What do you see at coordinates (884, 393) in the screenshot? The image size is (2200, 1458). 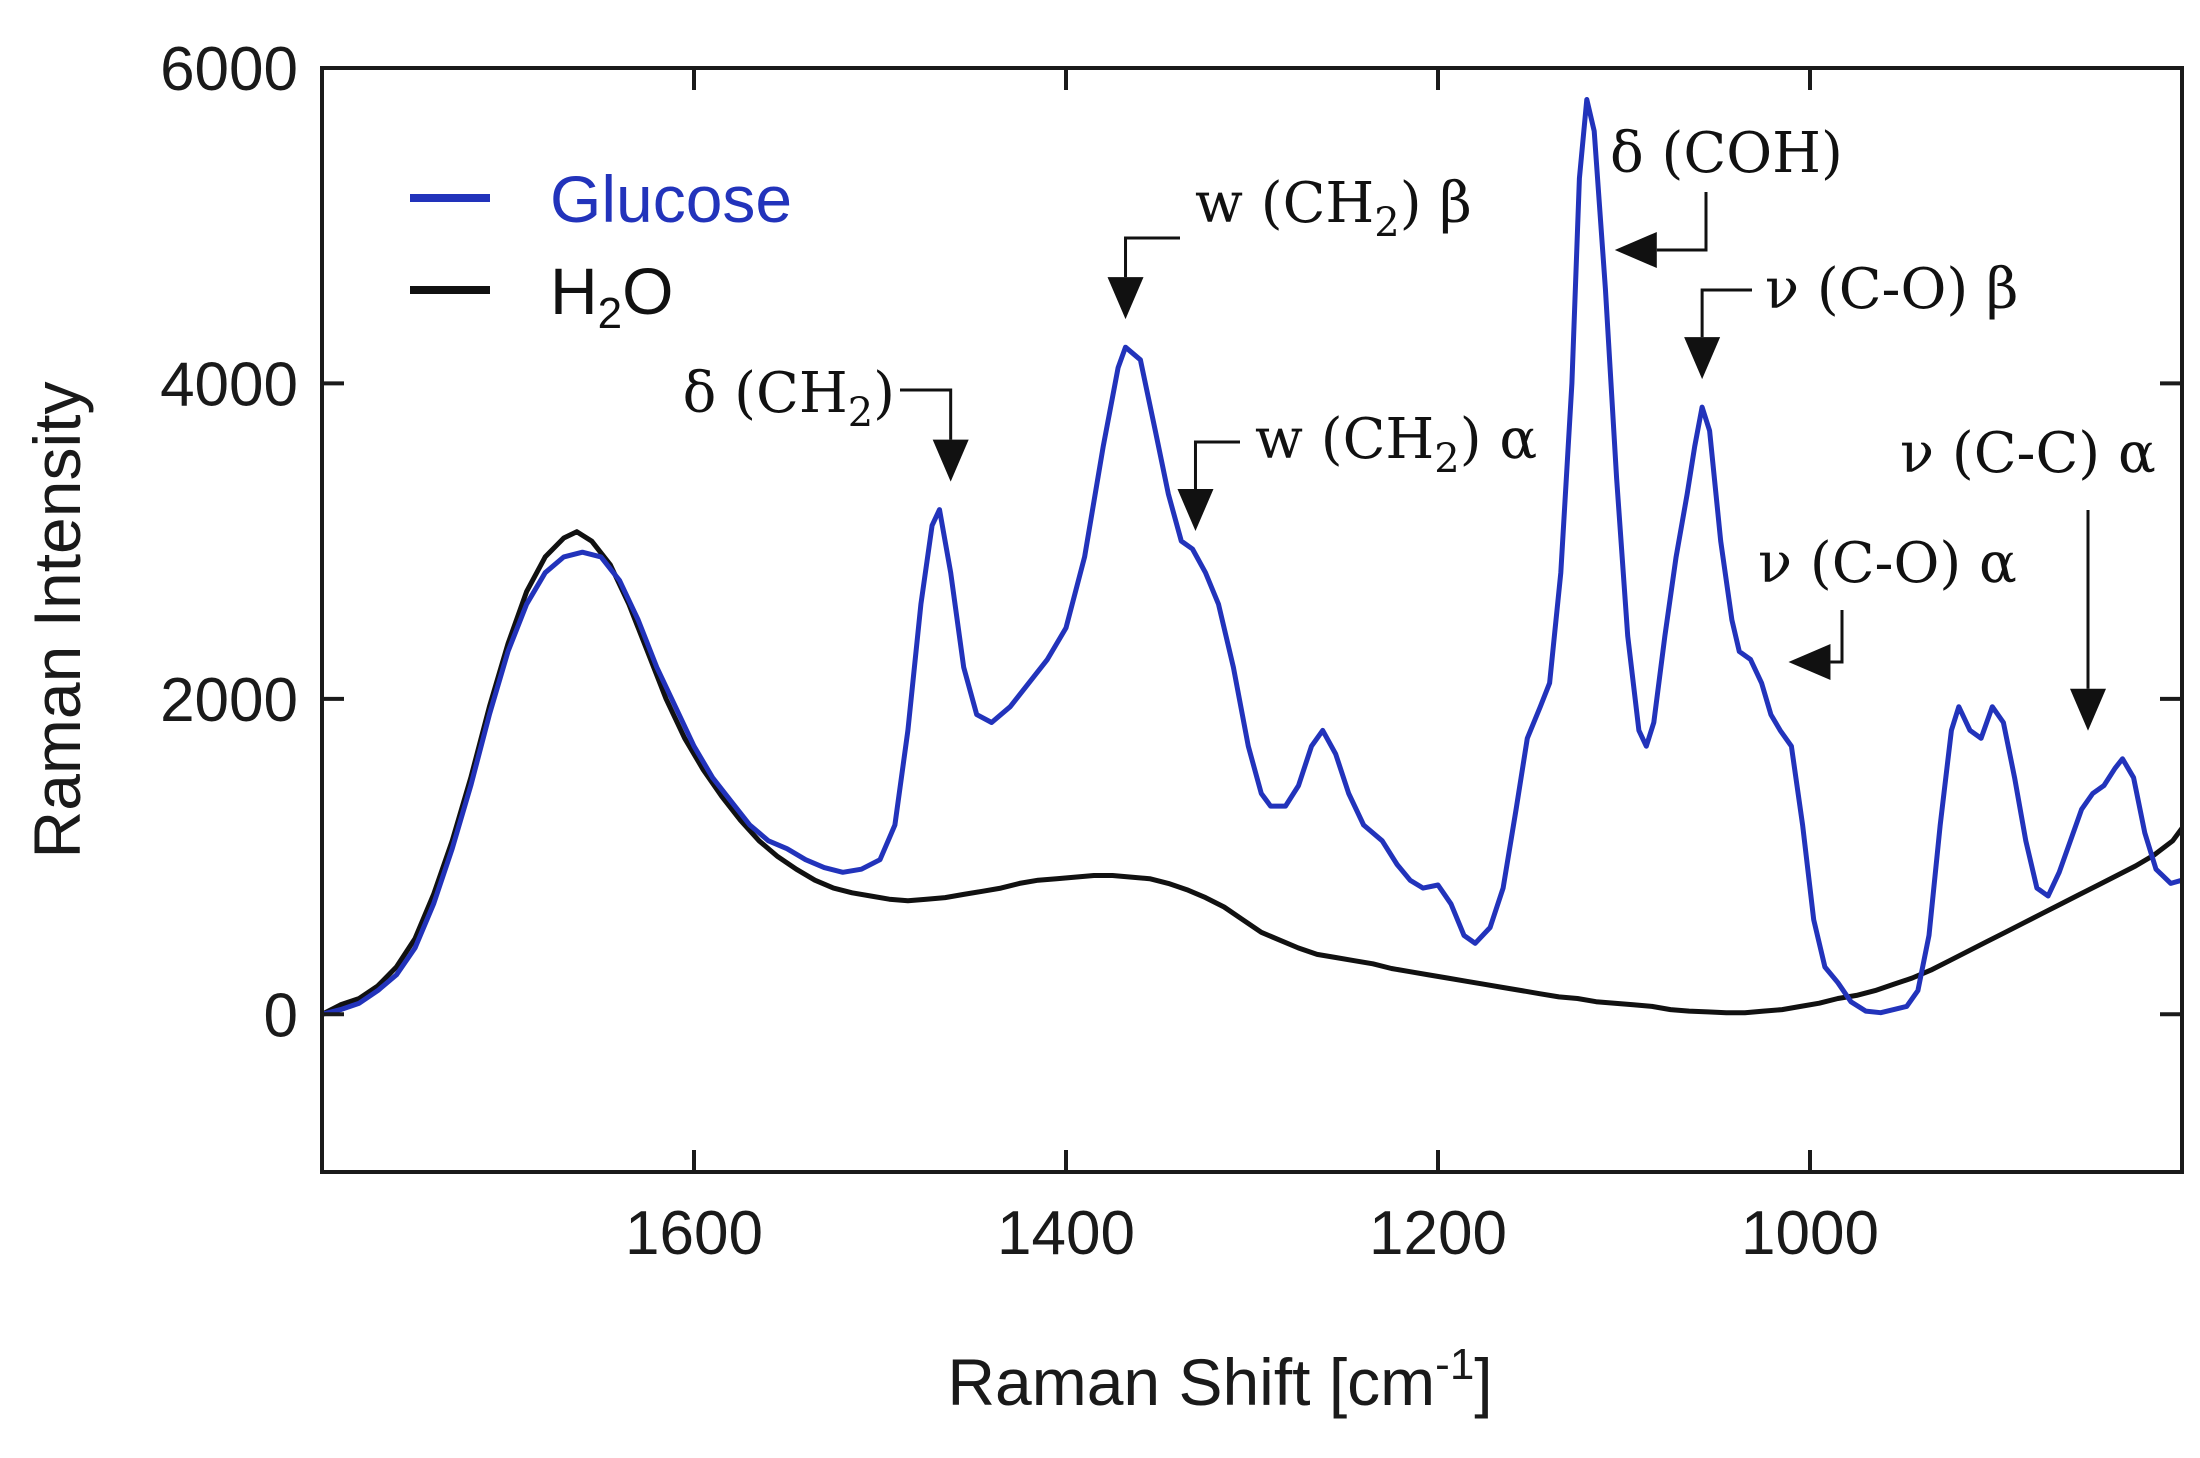 I see `annotation-label-post: )` at bounding box center [884, 393].